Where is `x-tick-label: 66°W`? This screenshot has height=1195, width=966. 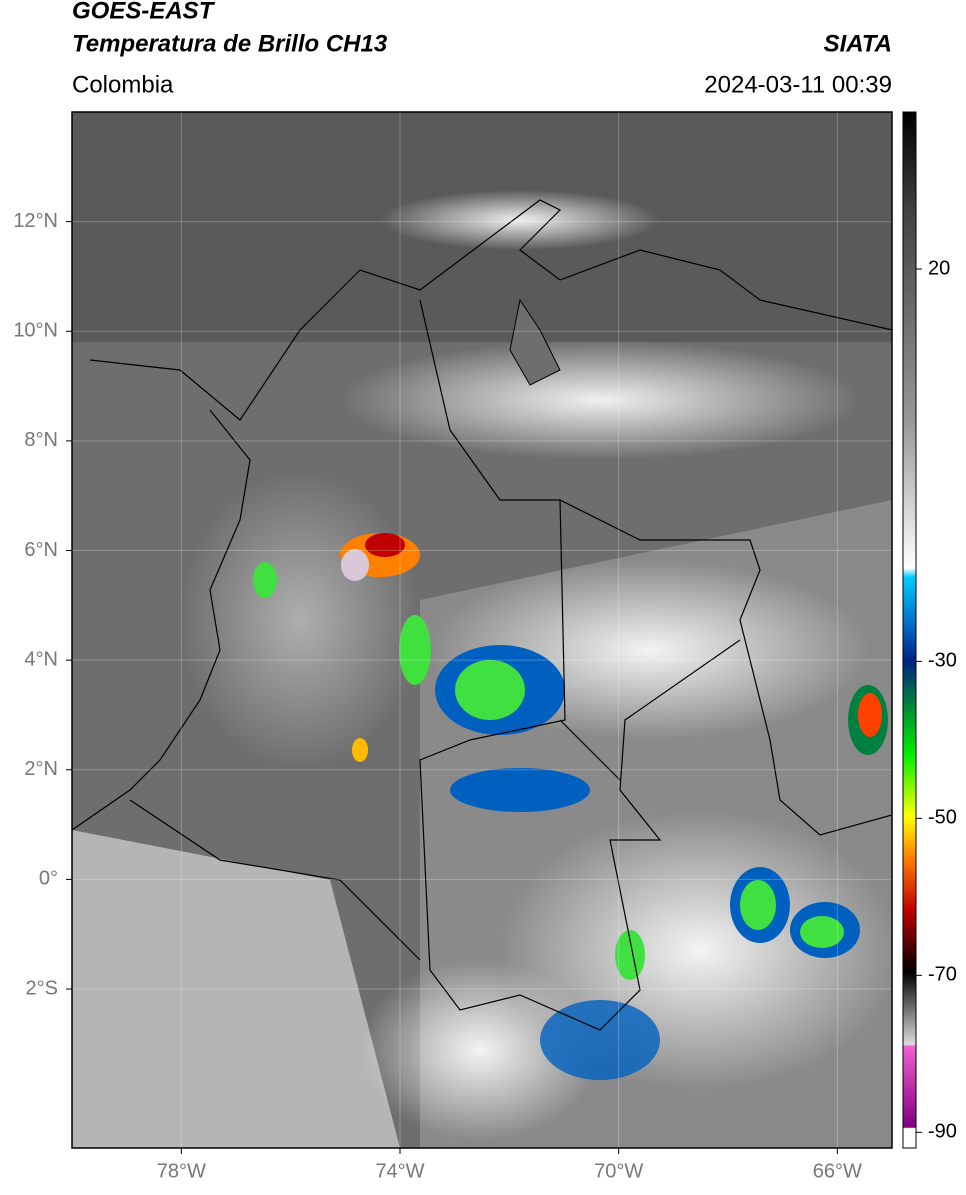
x-tick-label: 66°W is located at coordinates (837, 1171).